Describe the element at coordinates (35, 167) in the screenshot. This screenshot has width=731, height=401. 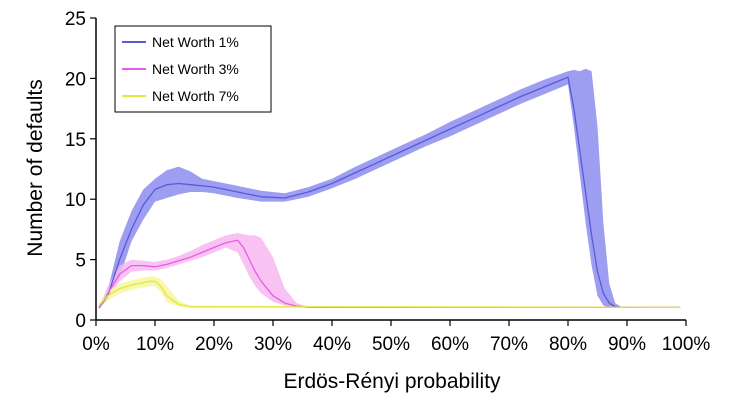
I see `y-axis-title: Number of defaults` at that location.